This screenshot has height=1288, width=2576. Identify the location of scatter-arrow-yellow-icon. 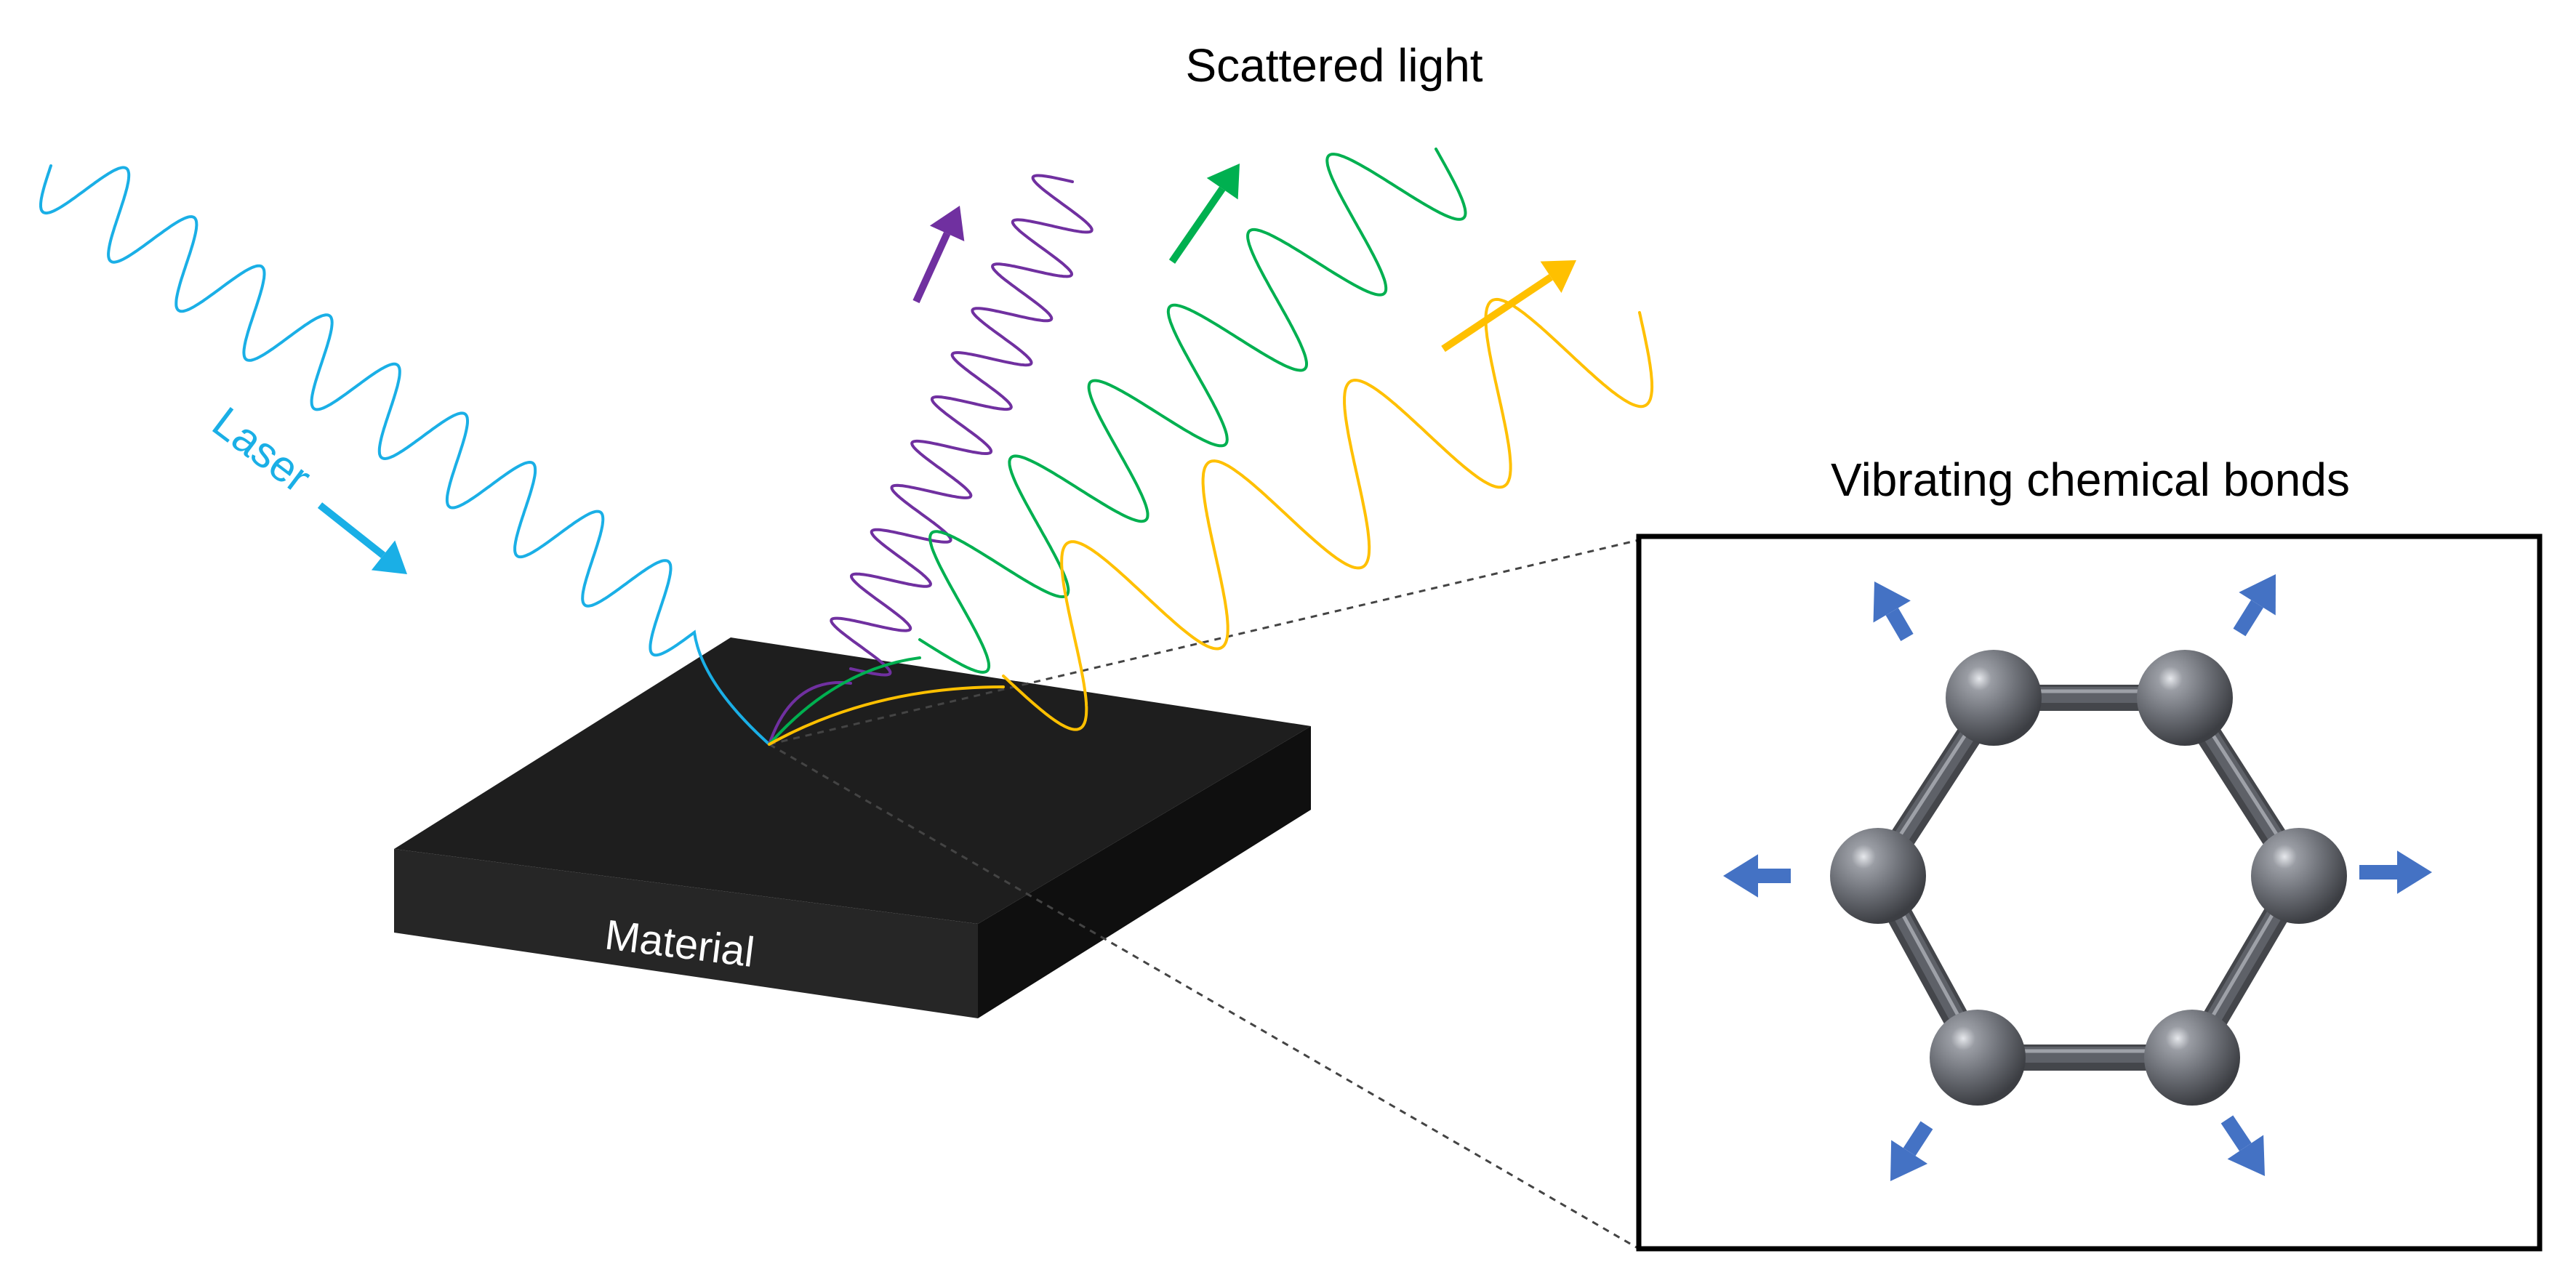
(1508, 306).